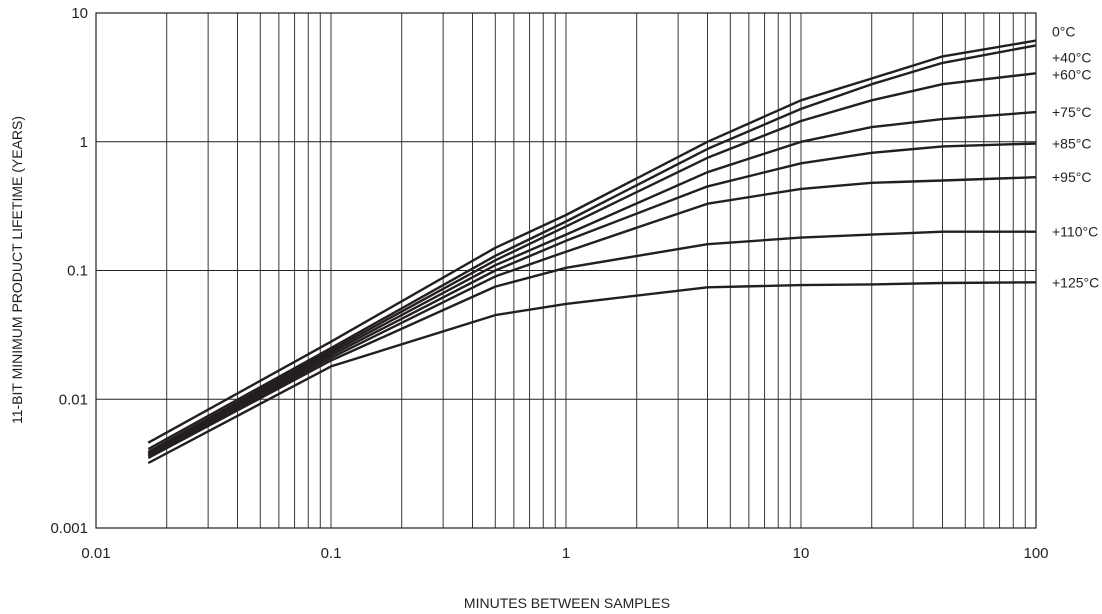 The image size is (1102, 614). Describe the element at coordinates (84, 142) in the screenshot. I see `y-tick-label: 1` at that location.